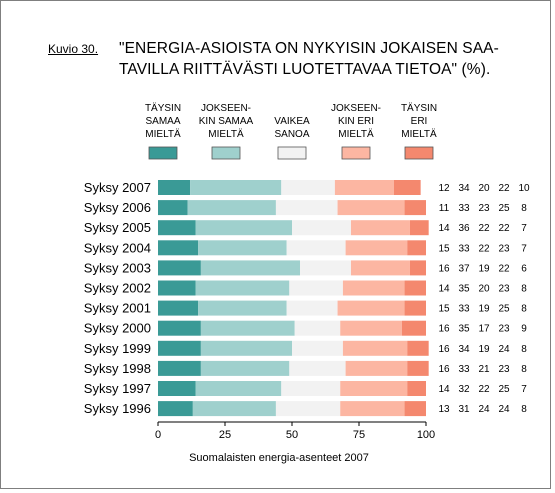 This screenshot has width=555, height=493. What do you see at coordinates (117, 348) in the screenshot?
I see `category-label: Syksy 1999` at bounding box center [117, 348].